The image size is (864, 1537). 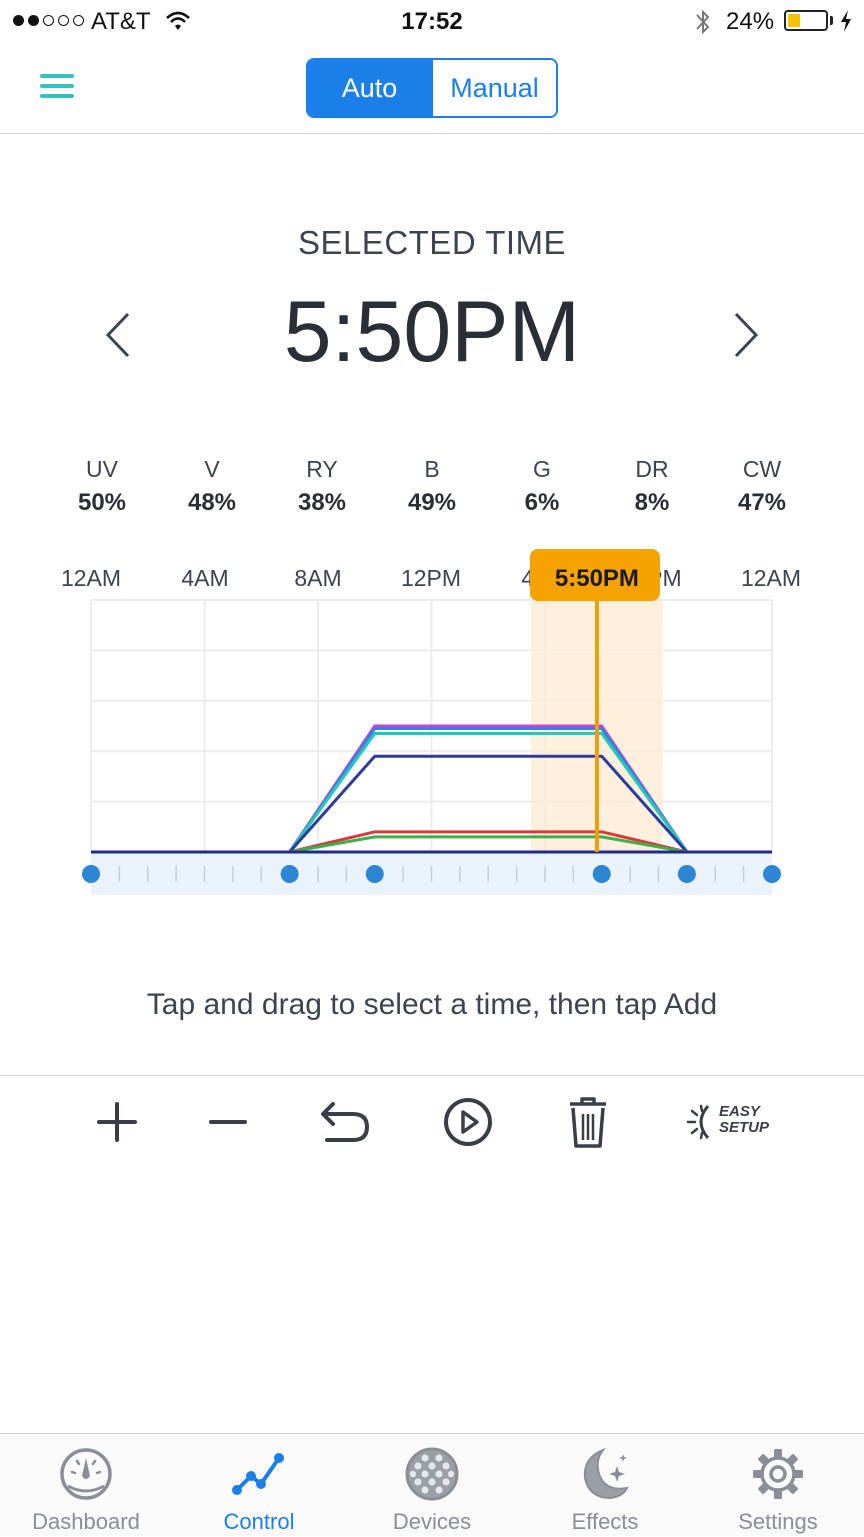 What do you see at coordinates (432, 469) in the screenshot?
I see `channel-name: B` at bounding box center [432, 469].